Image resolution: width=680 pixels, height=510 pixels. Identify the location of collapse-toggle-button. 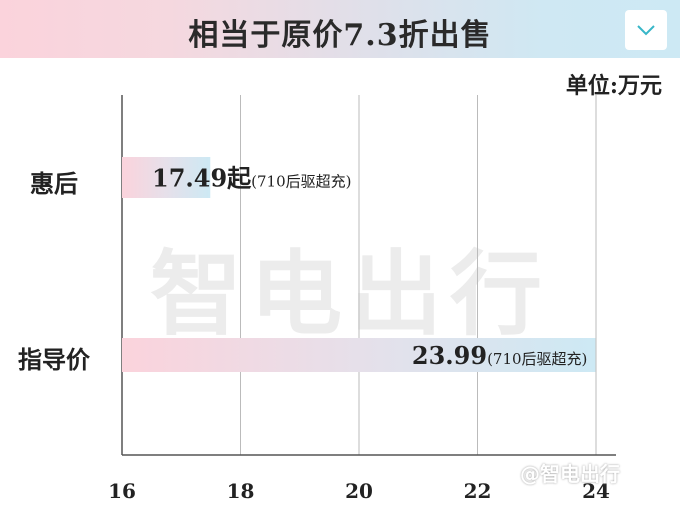
(646, 30).